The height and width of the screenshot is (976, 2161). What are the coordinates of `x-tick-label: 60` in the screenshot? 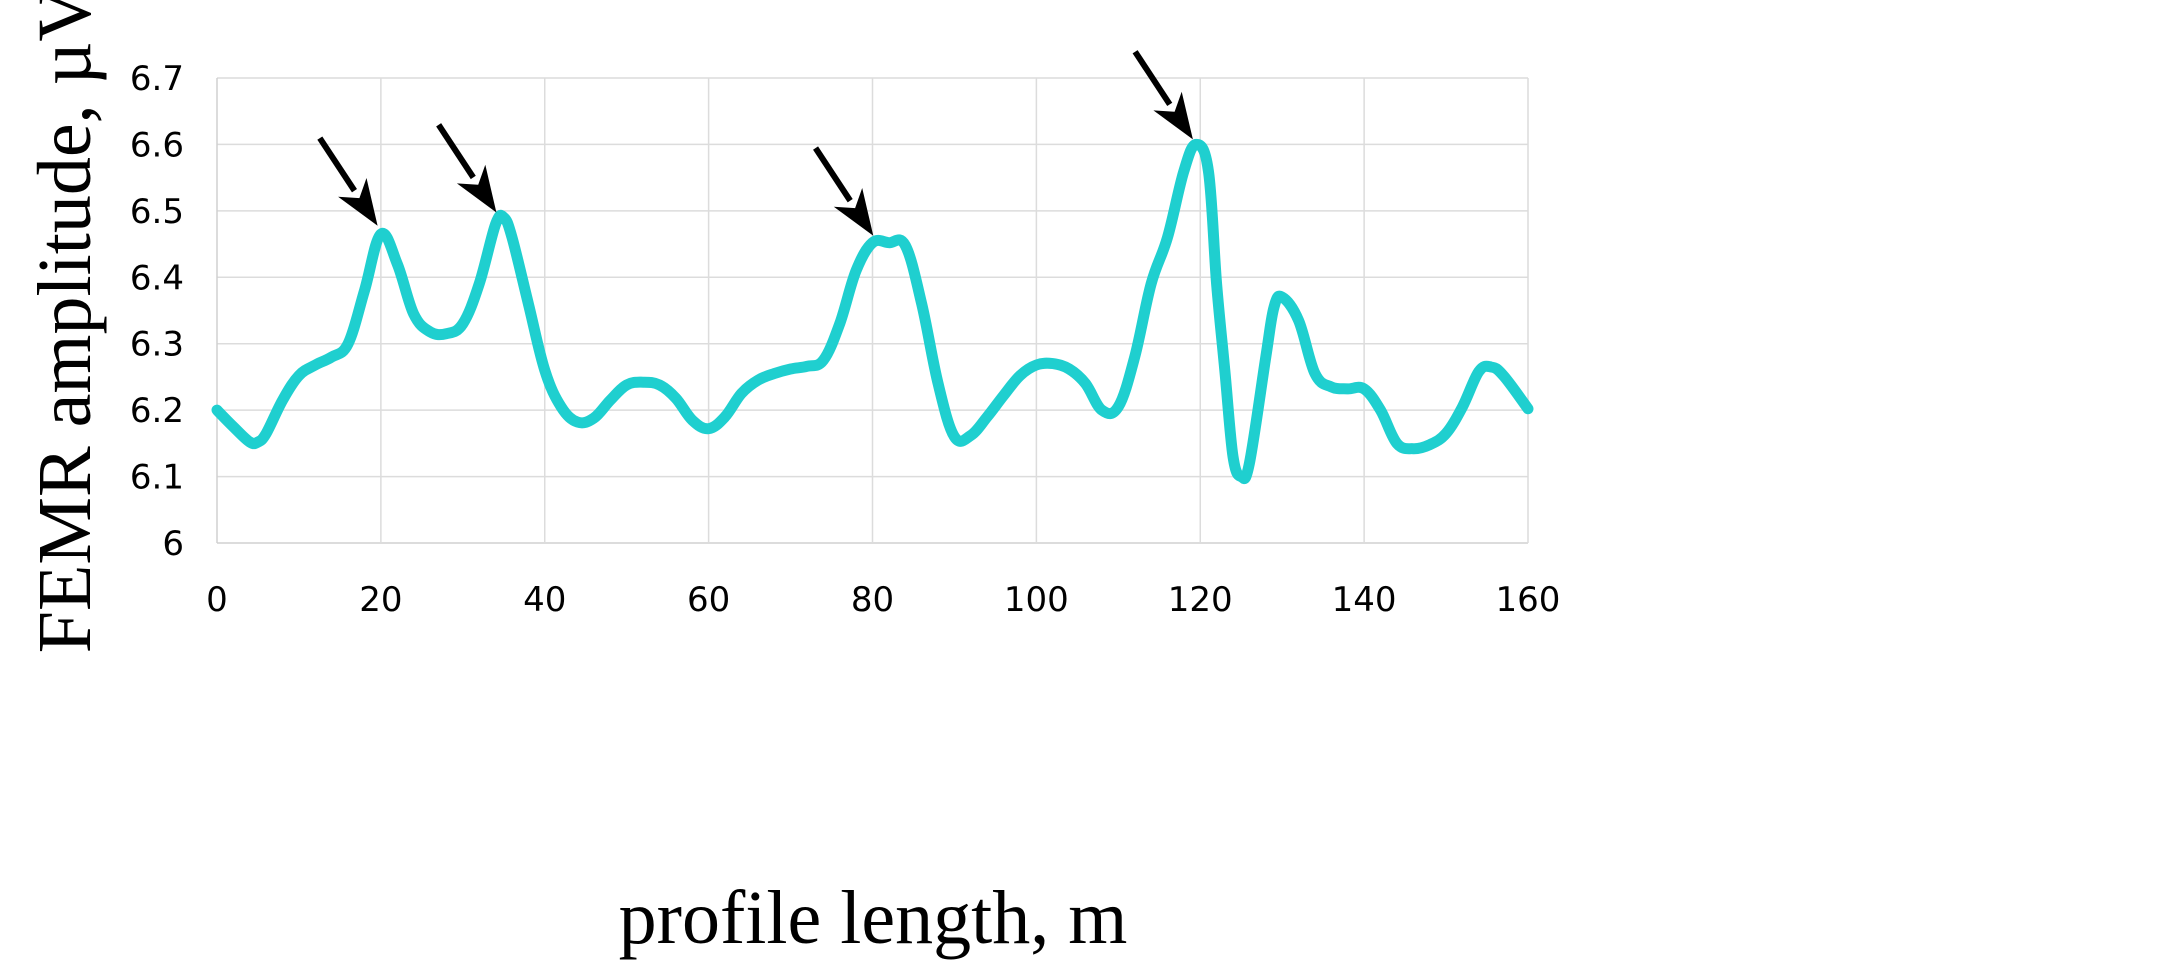 It's located at (708, 600).